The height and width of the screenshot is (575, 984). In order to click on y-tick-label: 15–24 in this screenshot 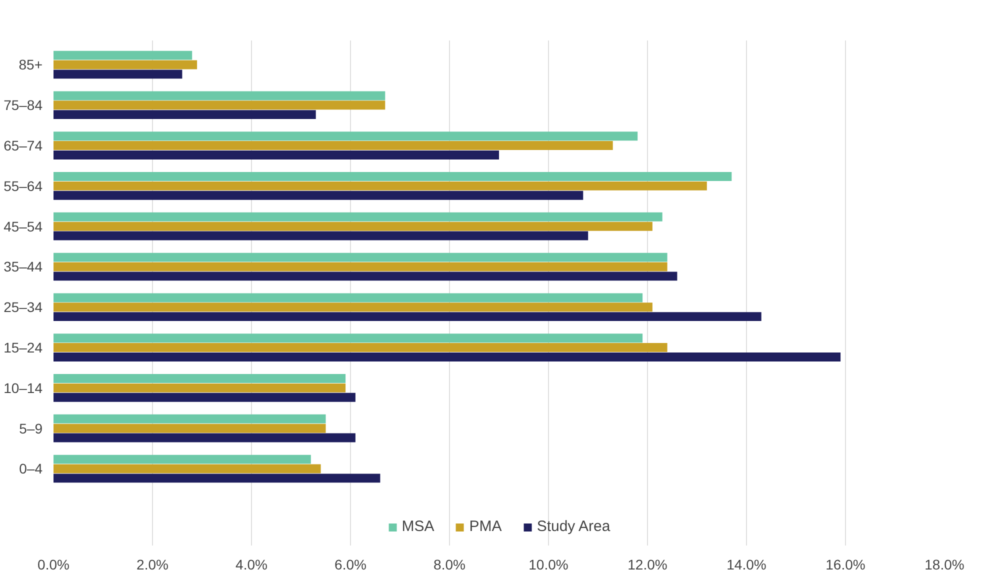, I will do `click(23, 348)`.